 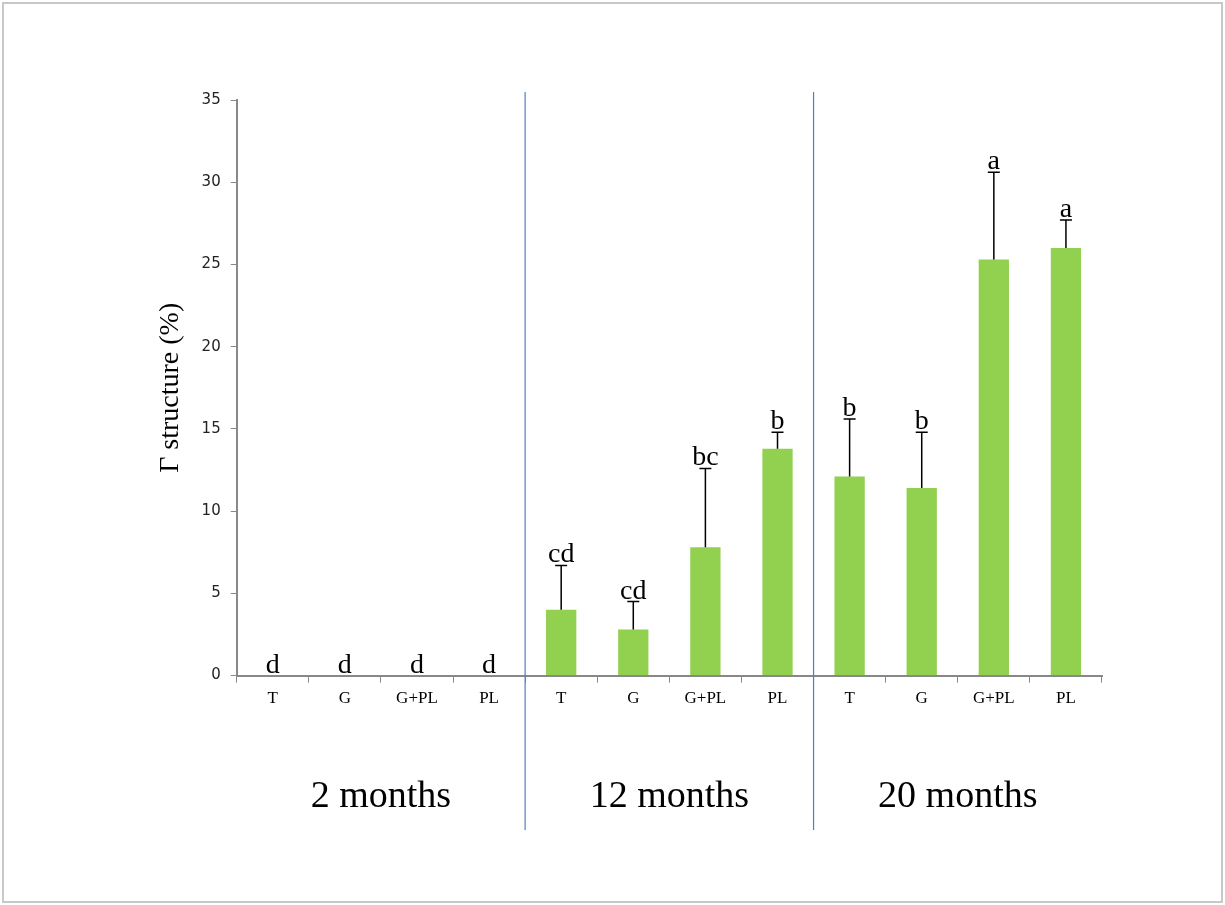 I want to click on y-tick-label: 10, so click(x=211, y=510).